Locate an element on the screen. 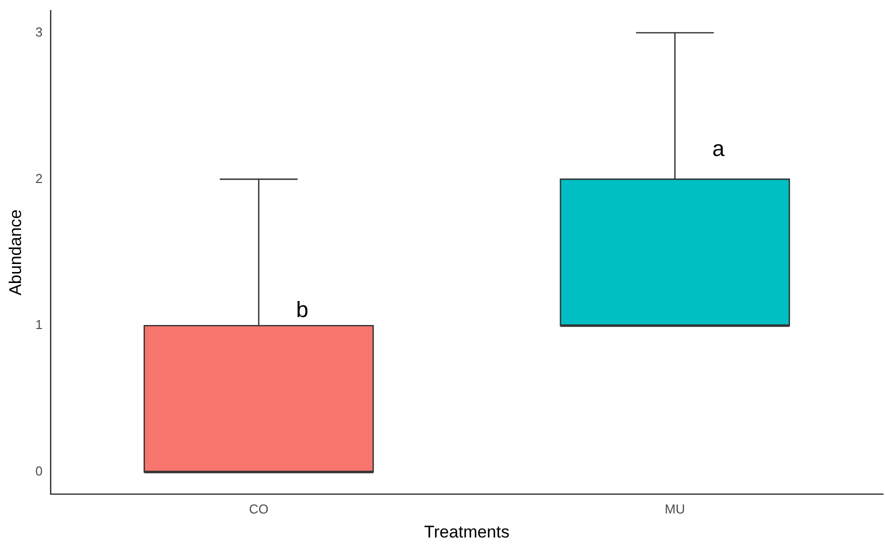 The width and height of the screenshot is (885, 545). y-tick-label: 3 is located at coordinates (39, 32).